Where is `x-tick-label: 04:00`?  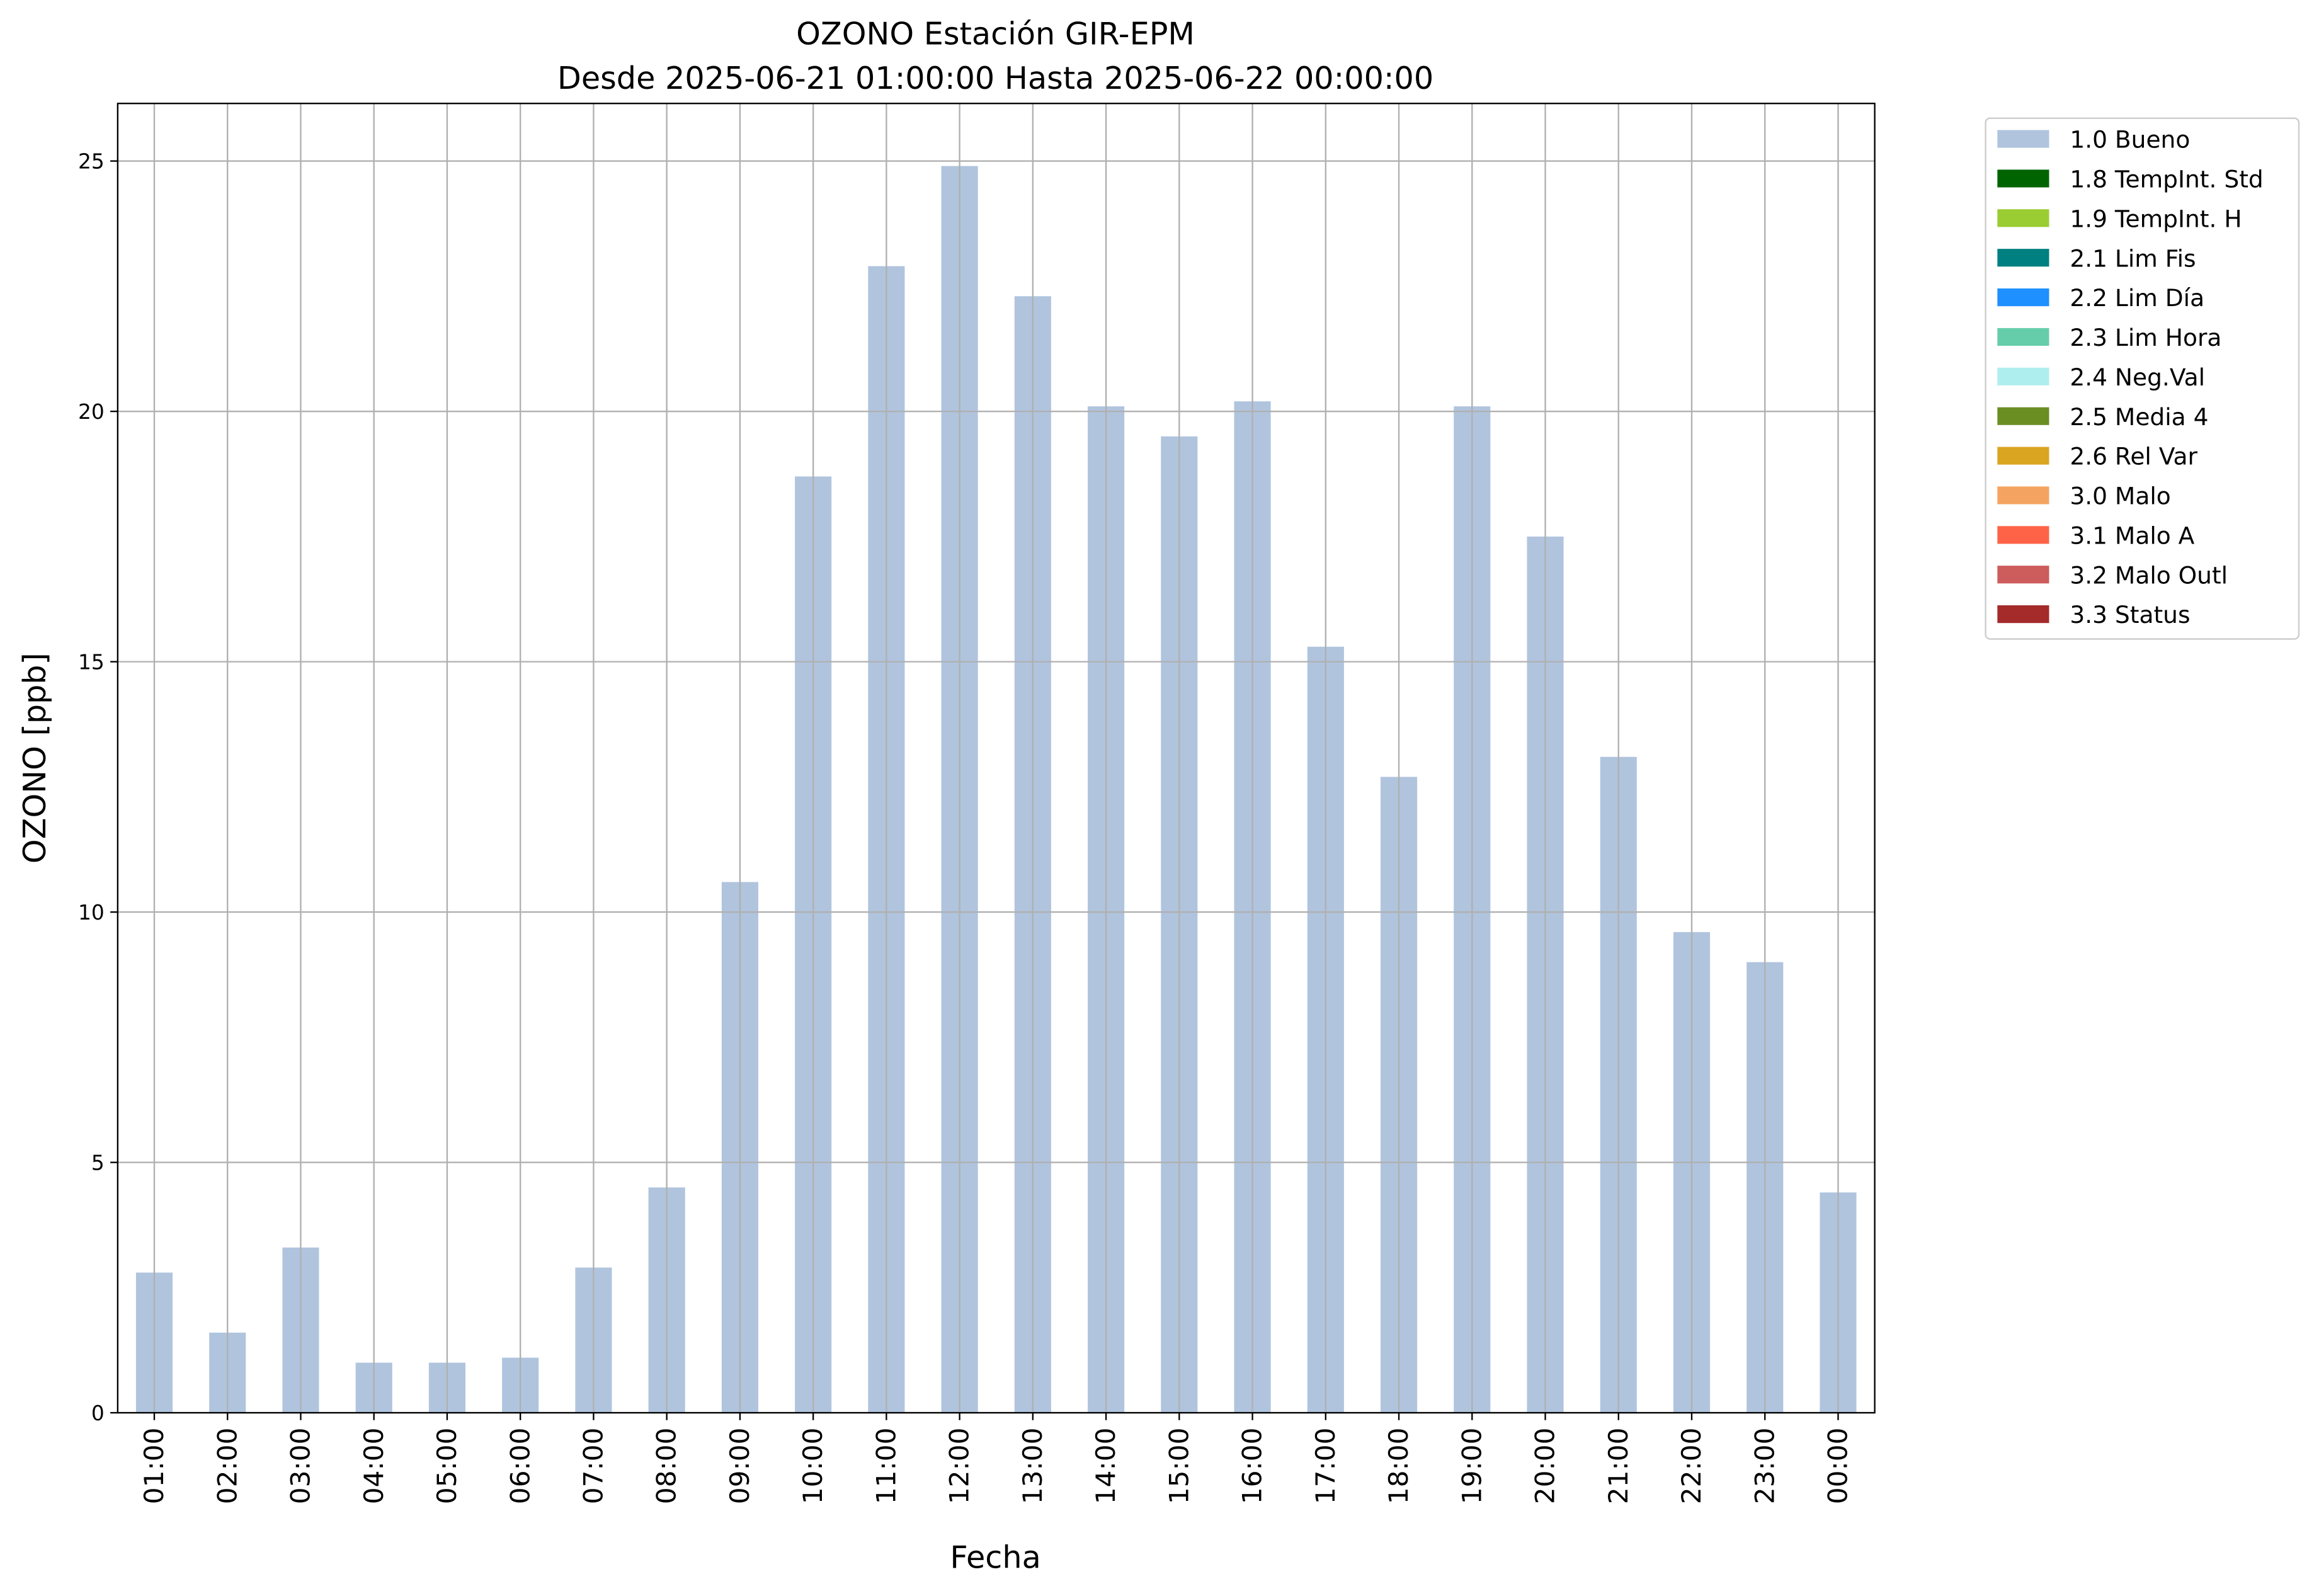 x-tick-label: 04:00 is located at coordinates (373, 1466).